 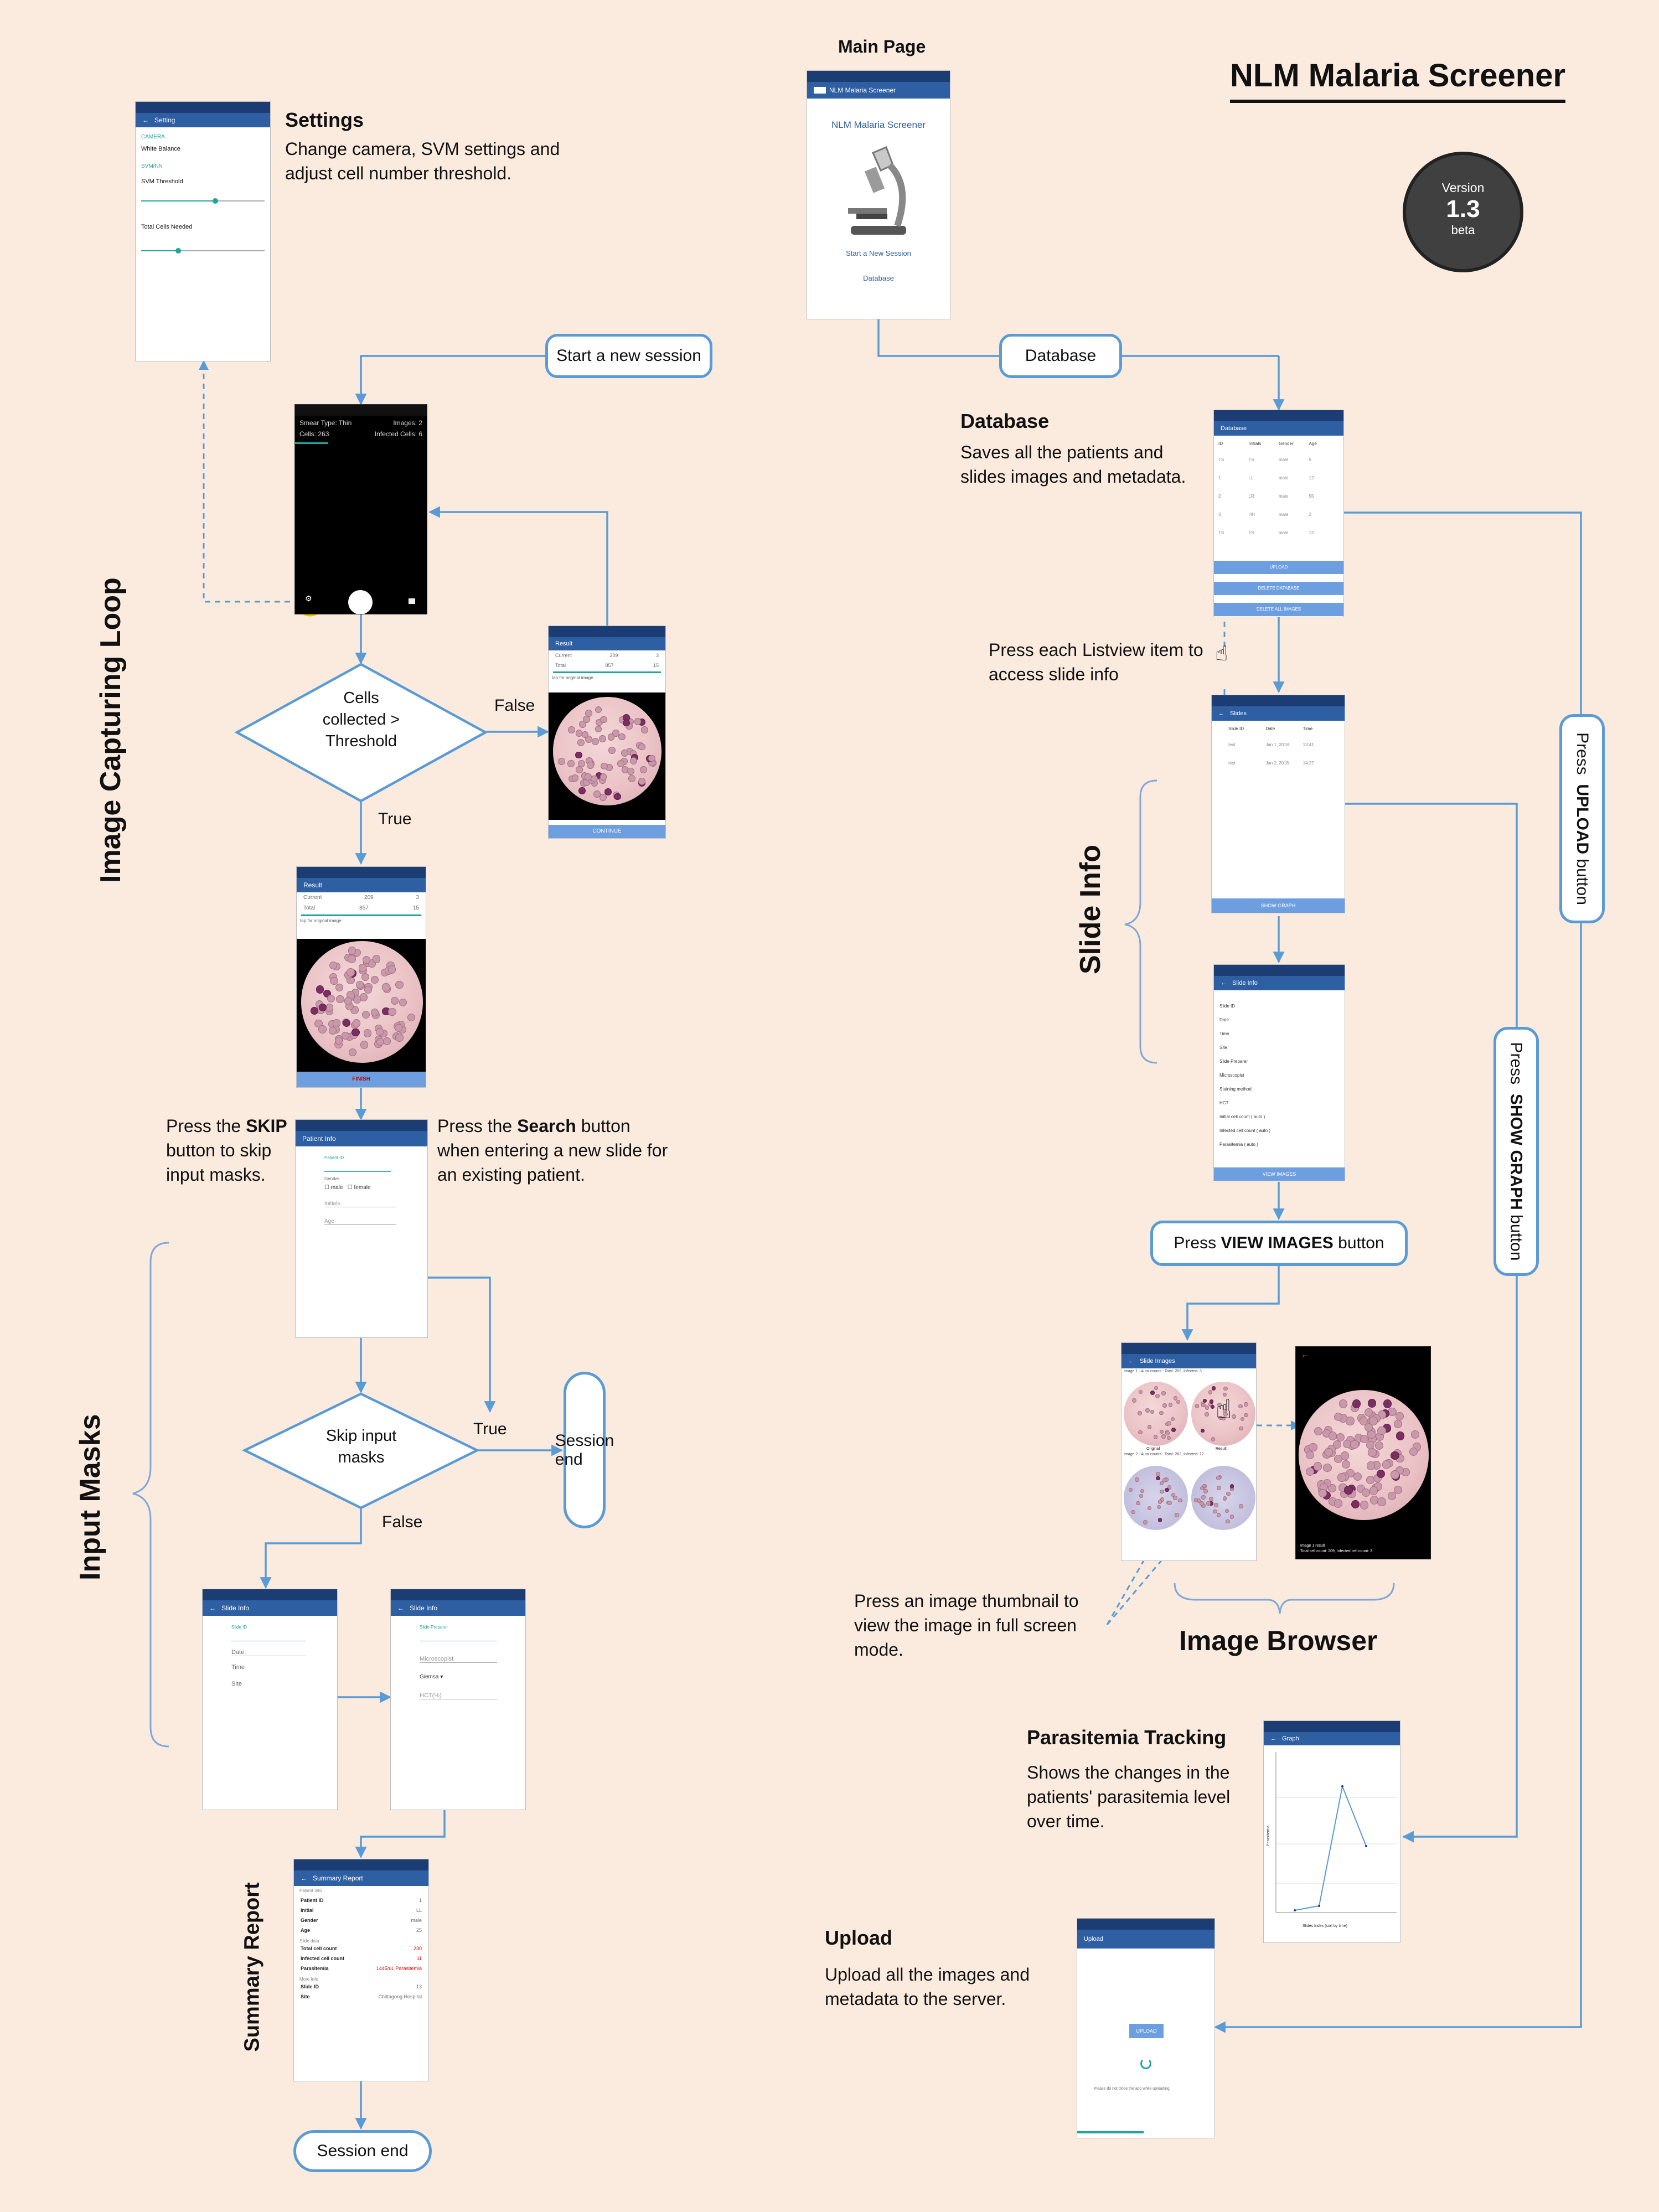 What do you see at coordinates (1157, 1361) in the screenshot?
I see `slide-images-title: Slide Images` at bounding box center [1157, 1361].